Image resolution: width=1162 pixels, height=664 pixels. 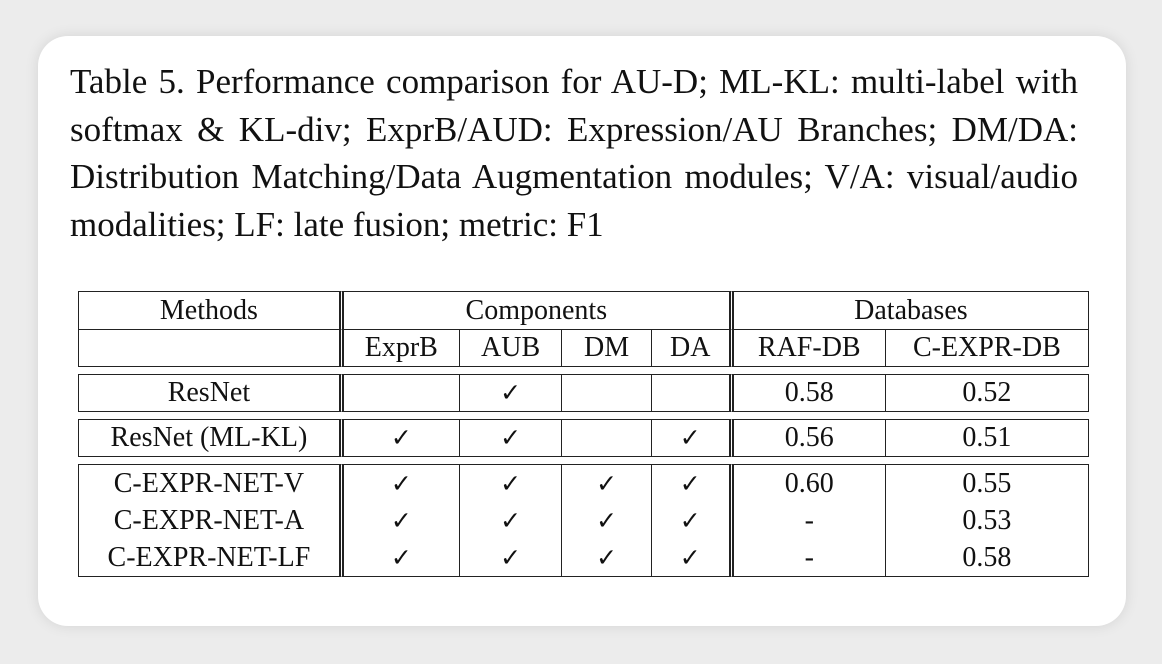 What do you see at coordinates (401, 348) in the screenshot?
I see `header-exprb: ExprB` at bounding box center [401, 348].